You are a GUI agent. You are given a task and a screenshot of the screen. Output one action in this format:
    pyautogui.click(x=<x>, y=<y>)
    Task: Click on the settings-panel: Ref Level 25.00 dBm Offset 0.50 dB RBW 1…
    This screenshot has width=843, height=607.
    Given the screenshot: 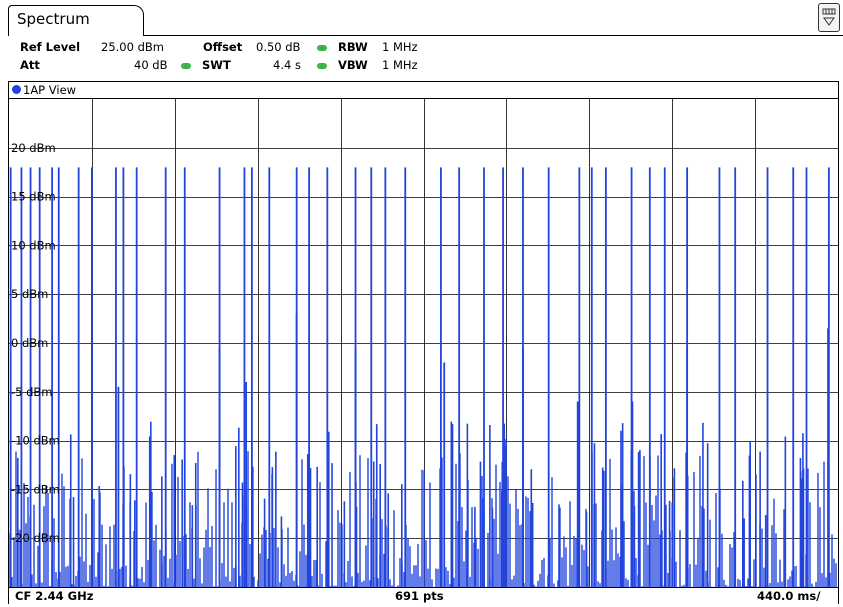 What is the action you would take?
    pyautogui.click(x=421, y=57)
    